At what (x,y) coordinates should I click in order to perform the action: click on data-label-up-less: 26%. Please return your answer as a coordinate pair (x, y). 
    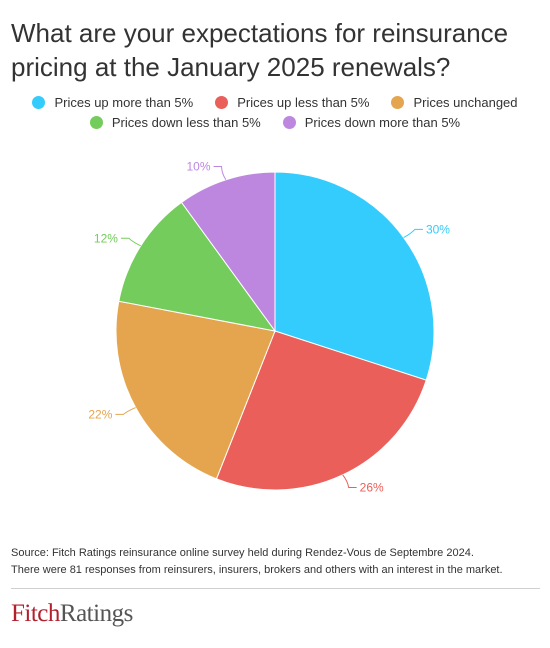
    Looking at the image, I should click on (372, 488).